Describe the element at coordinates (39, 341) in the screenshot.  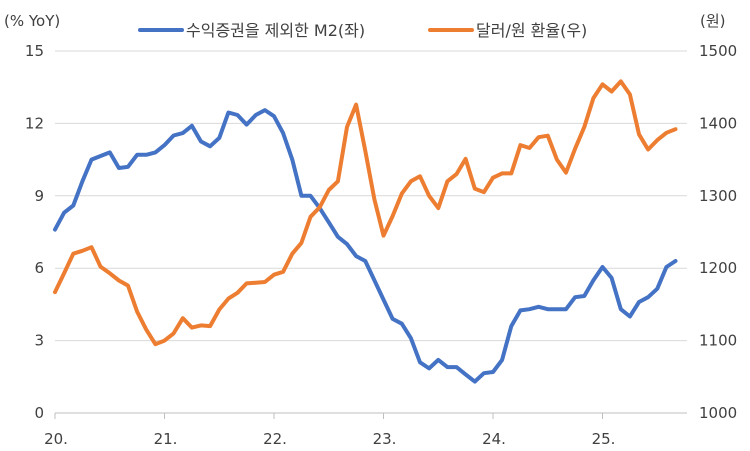
I see `left-tick-label: 3` at that location.